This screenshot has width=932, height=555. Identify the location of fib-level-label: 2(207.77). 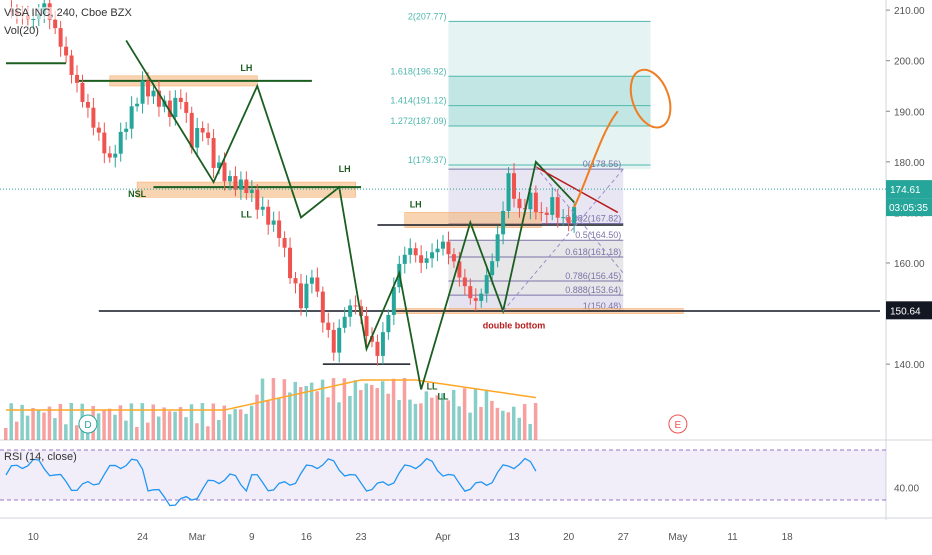
(427, 16).